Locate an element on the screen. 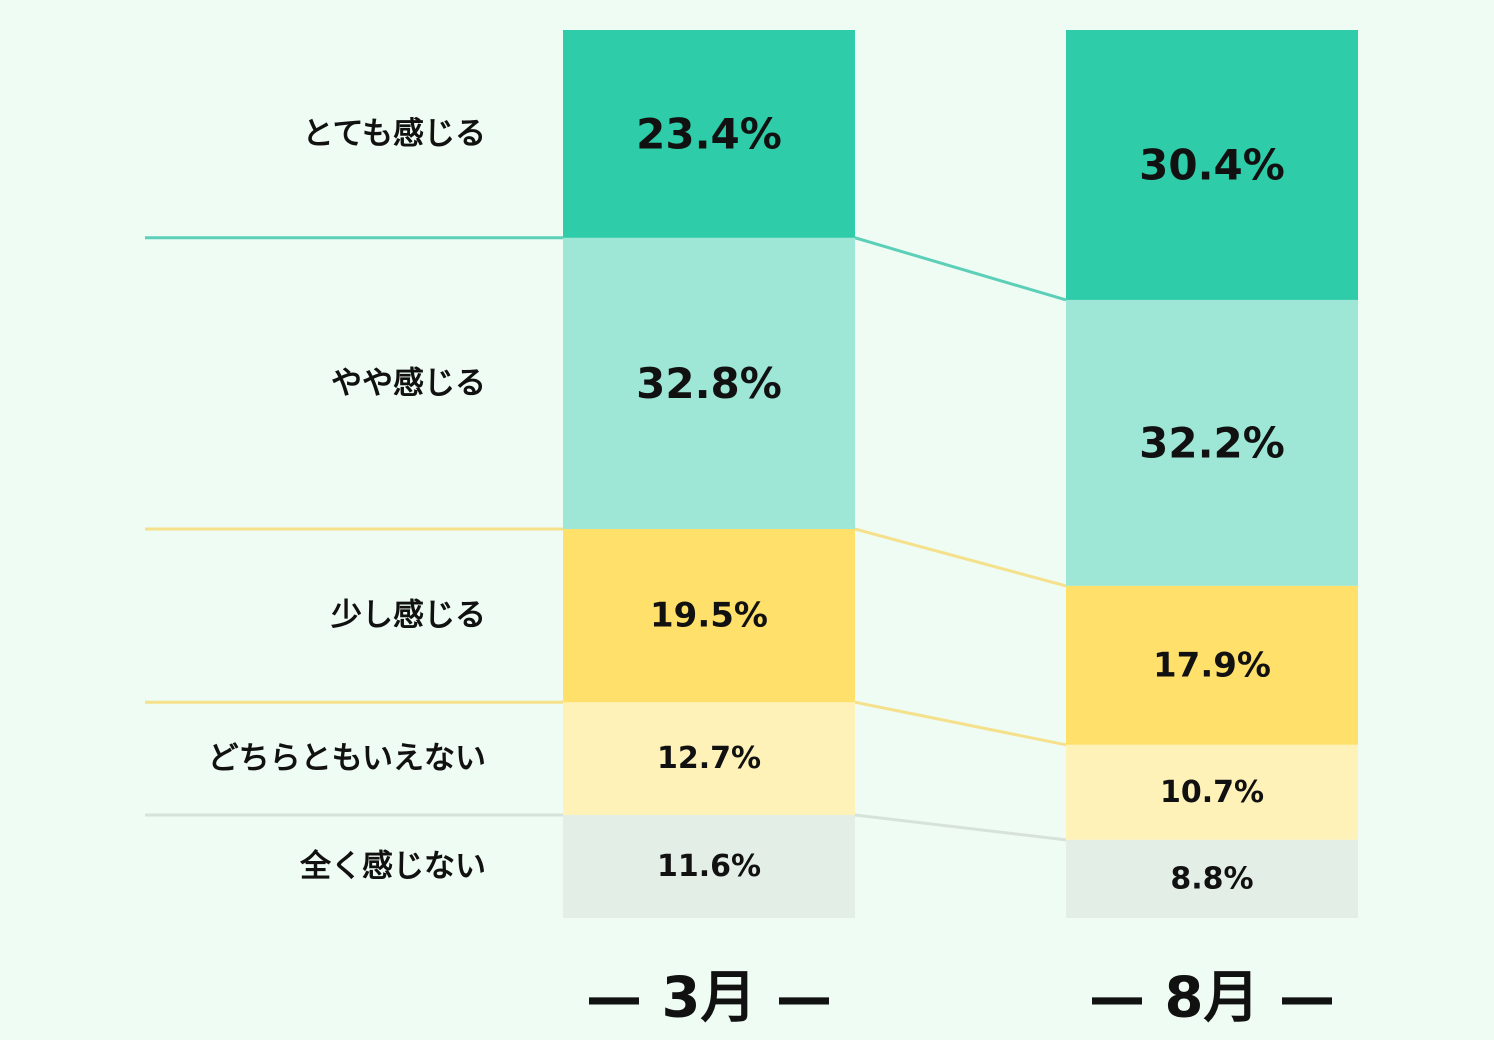 This screenshot has height=1040, width=1494. value-label-1-1: 23.4% is located at coordinates (709, 133).